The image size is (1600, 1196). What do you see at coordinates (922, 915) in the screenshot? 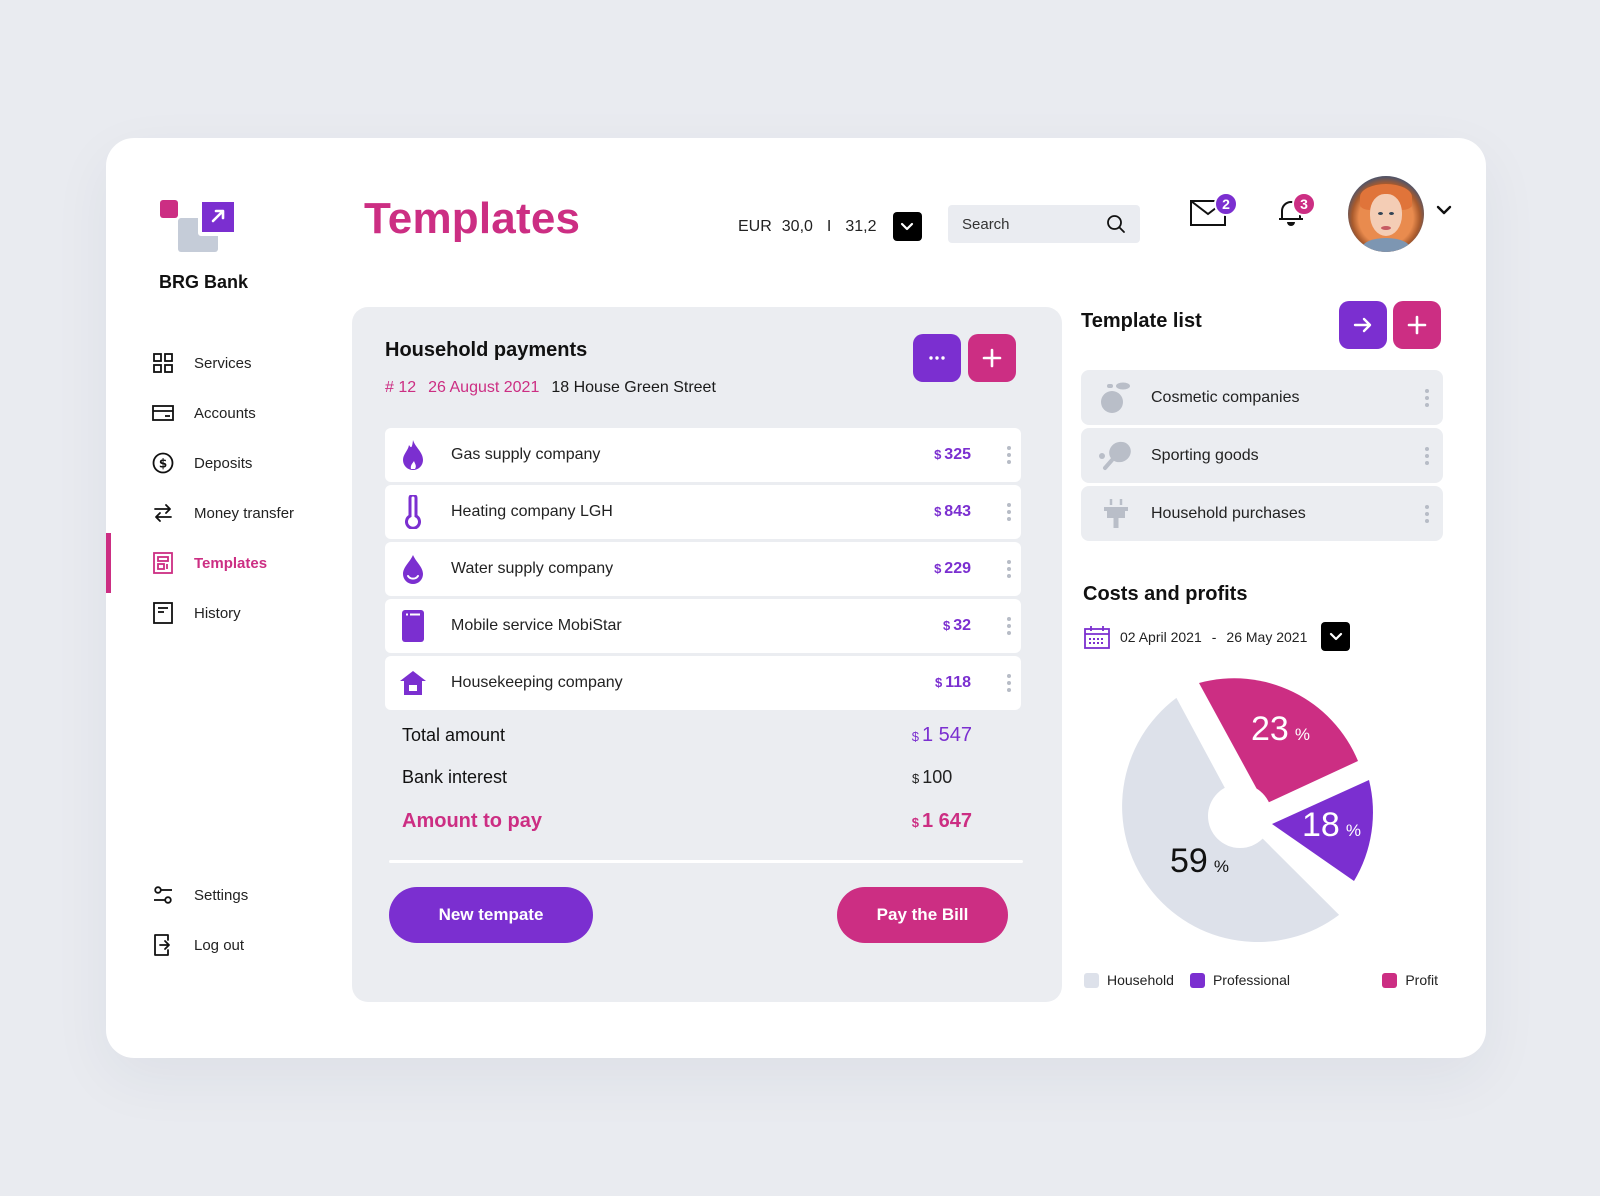
I see `pay-bill-button: Pay the Bill` at bounding box center [922, 915].